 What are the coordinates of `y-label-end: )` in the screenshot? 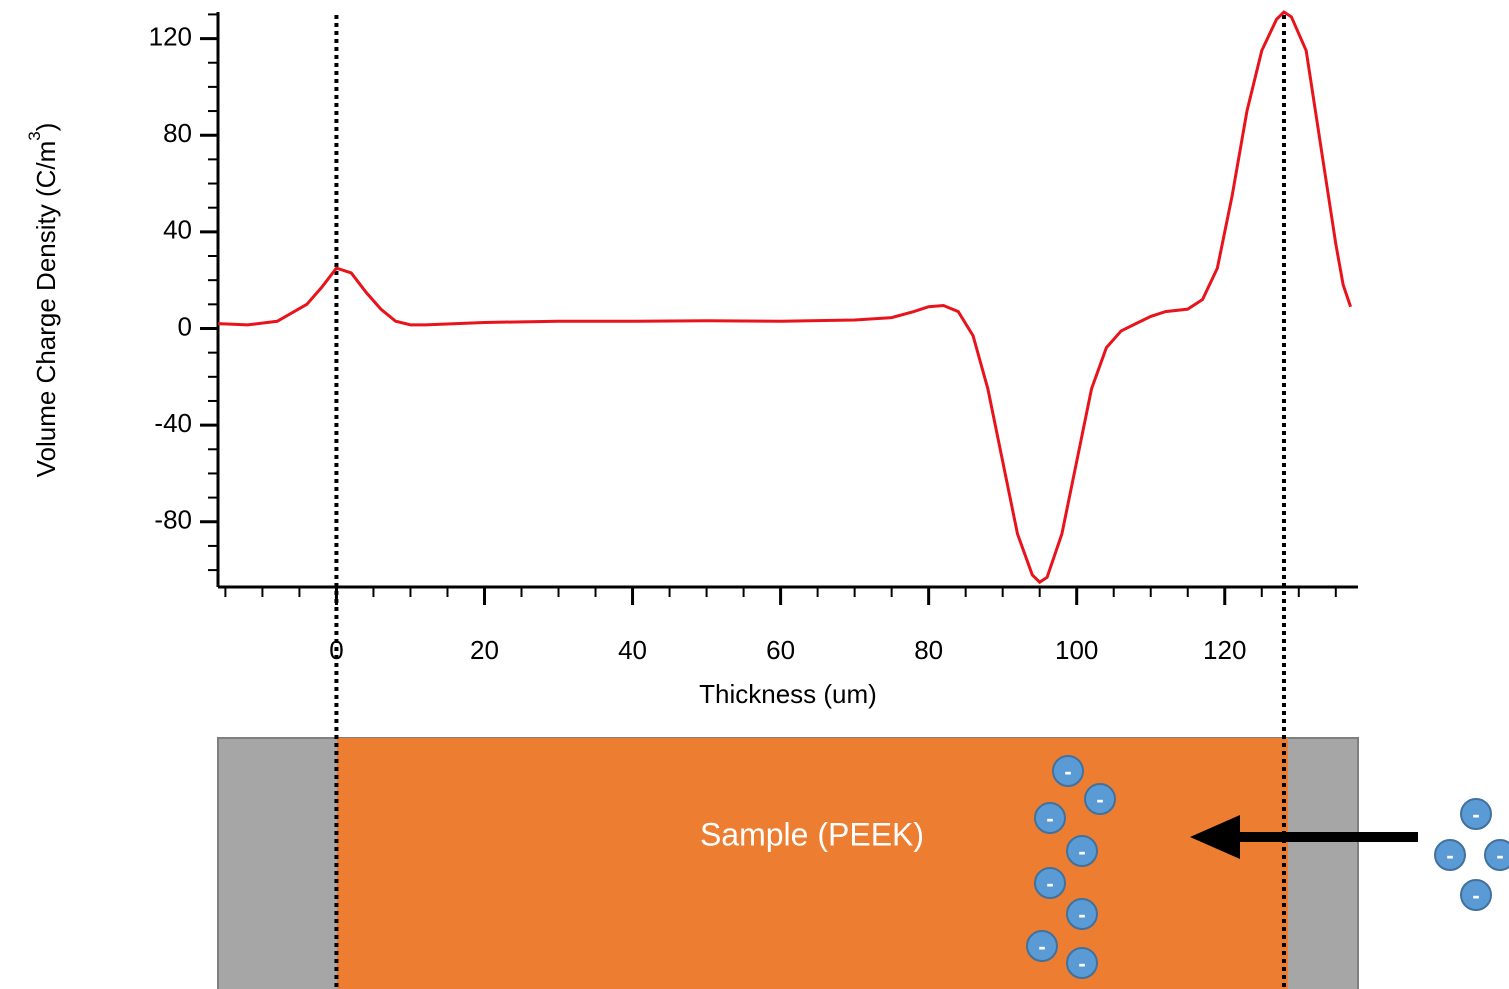 It's located at (46, 127).